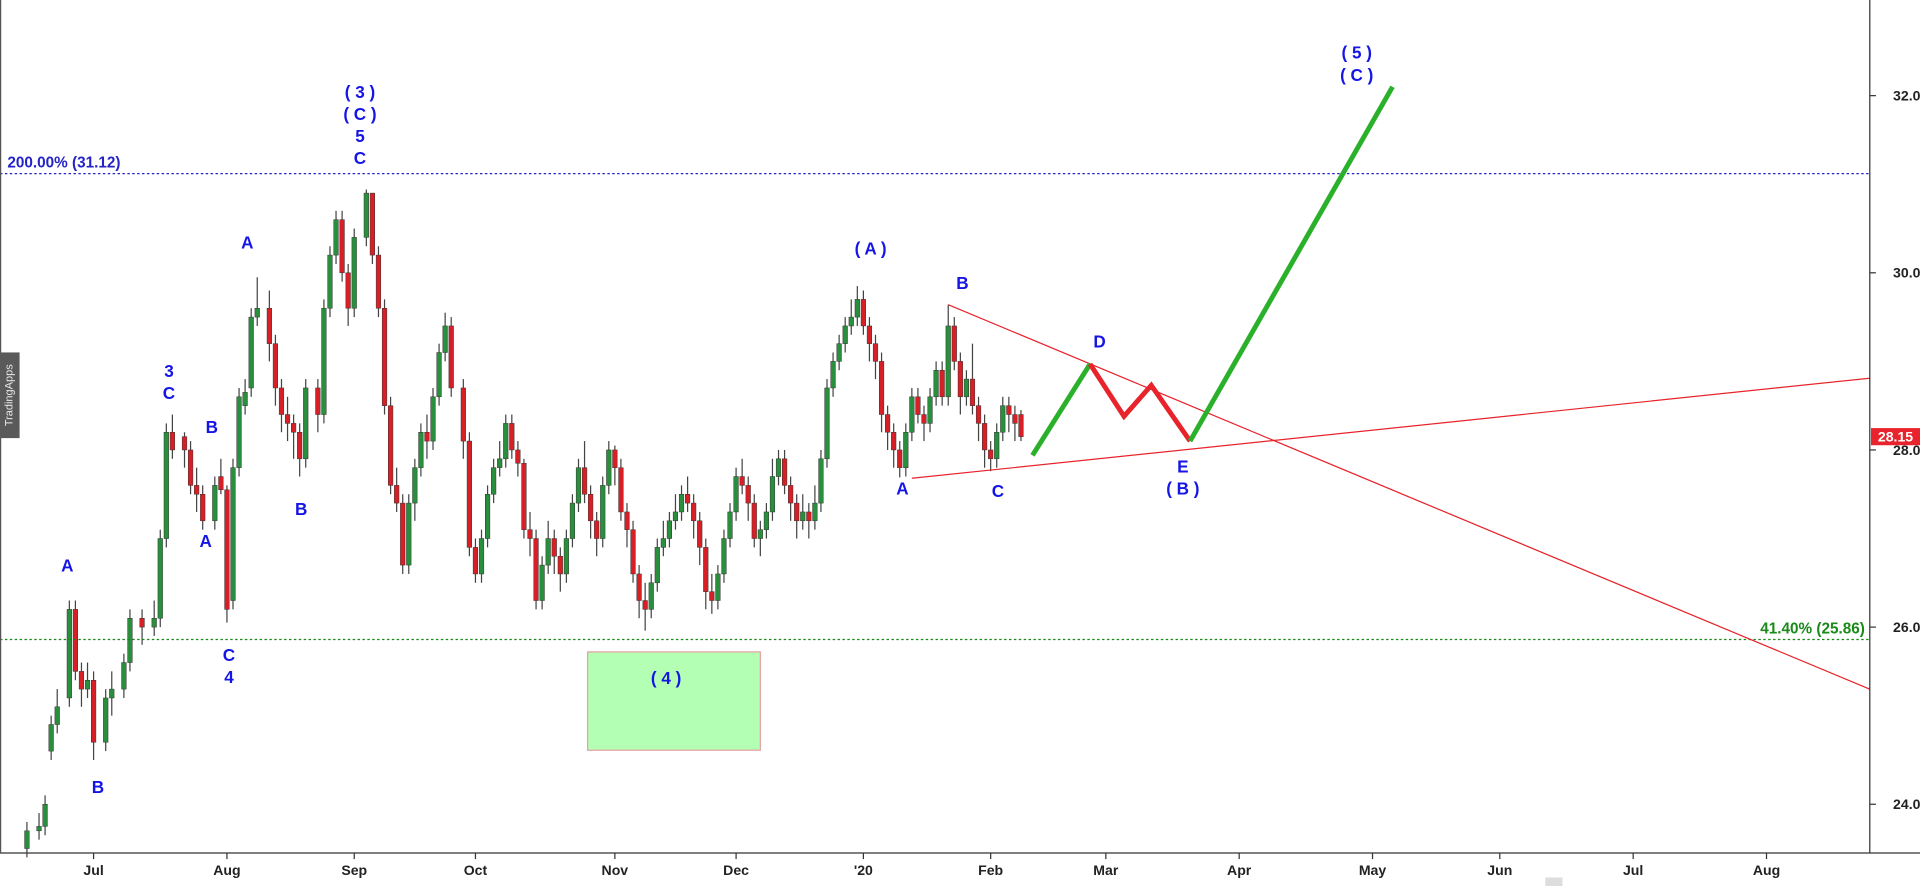 The image size is (1920, 886). I want to click on x-tick-label: Sep, so click(354, 870).